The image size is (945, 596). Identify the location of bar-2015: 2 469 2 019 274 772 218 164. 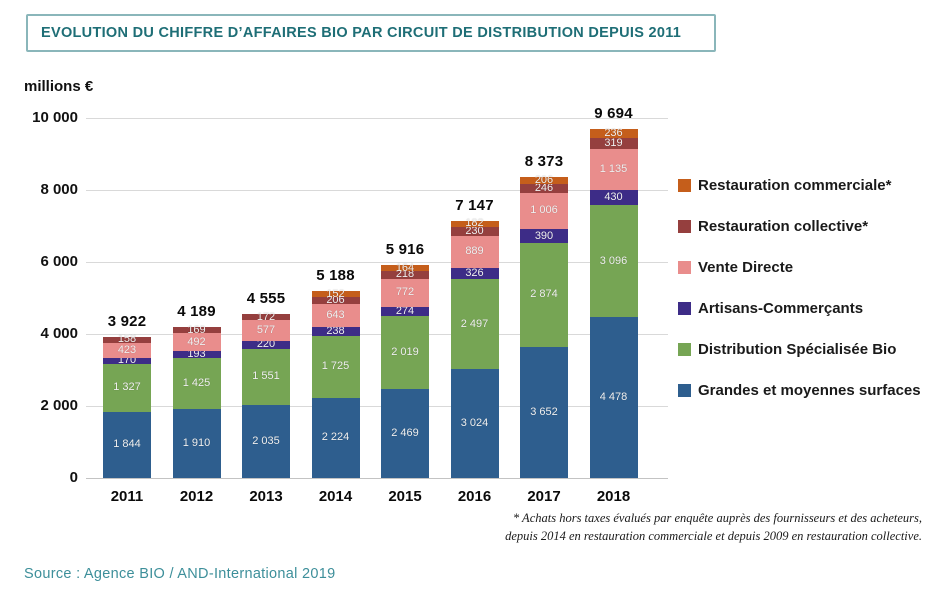
(405, 370).